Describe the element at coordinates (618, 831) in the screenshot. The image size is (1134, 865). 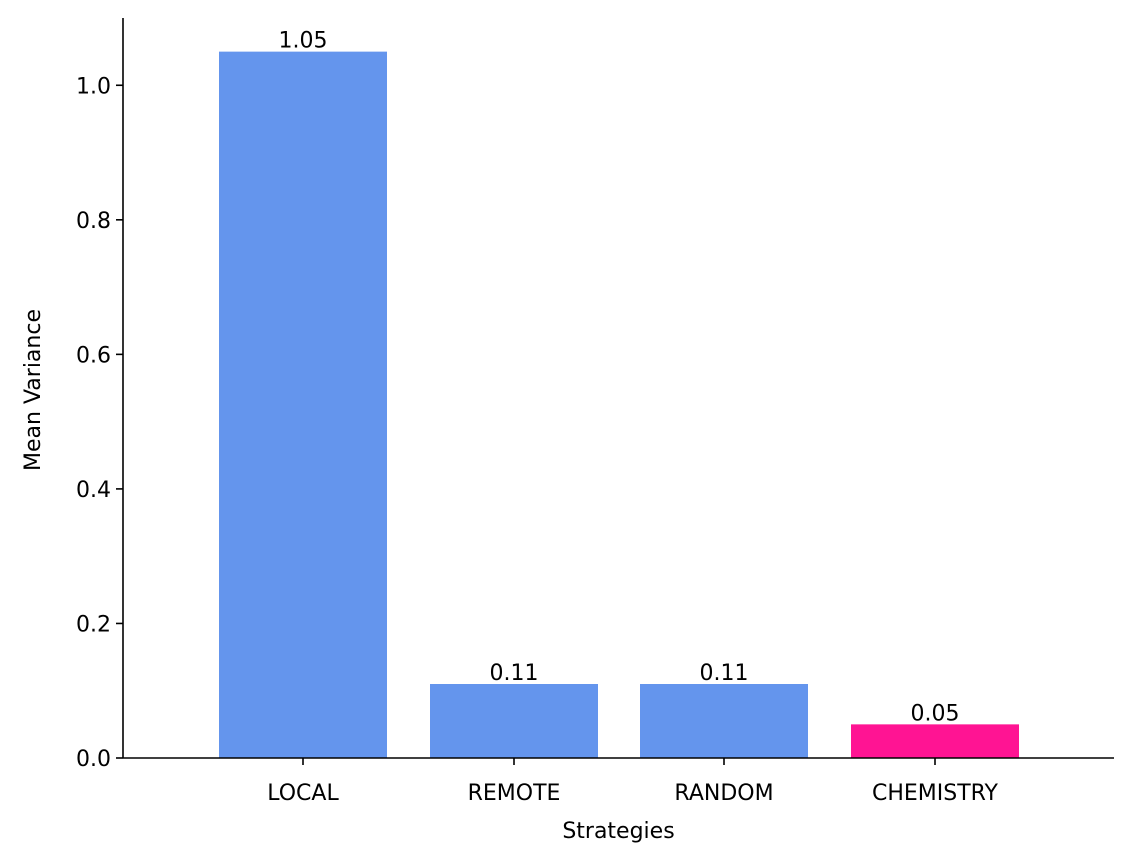
I see `x-axis-title: Strategies` at that location.